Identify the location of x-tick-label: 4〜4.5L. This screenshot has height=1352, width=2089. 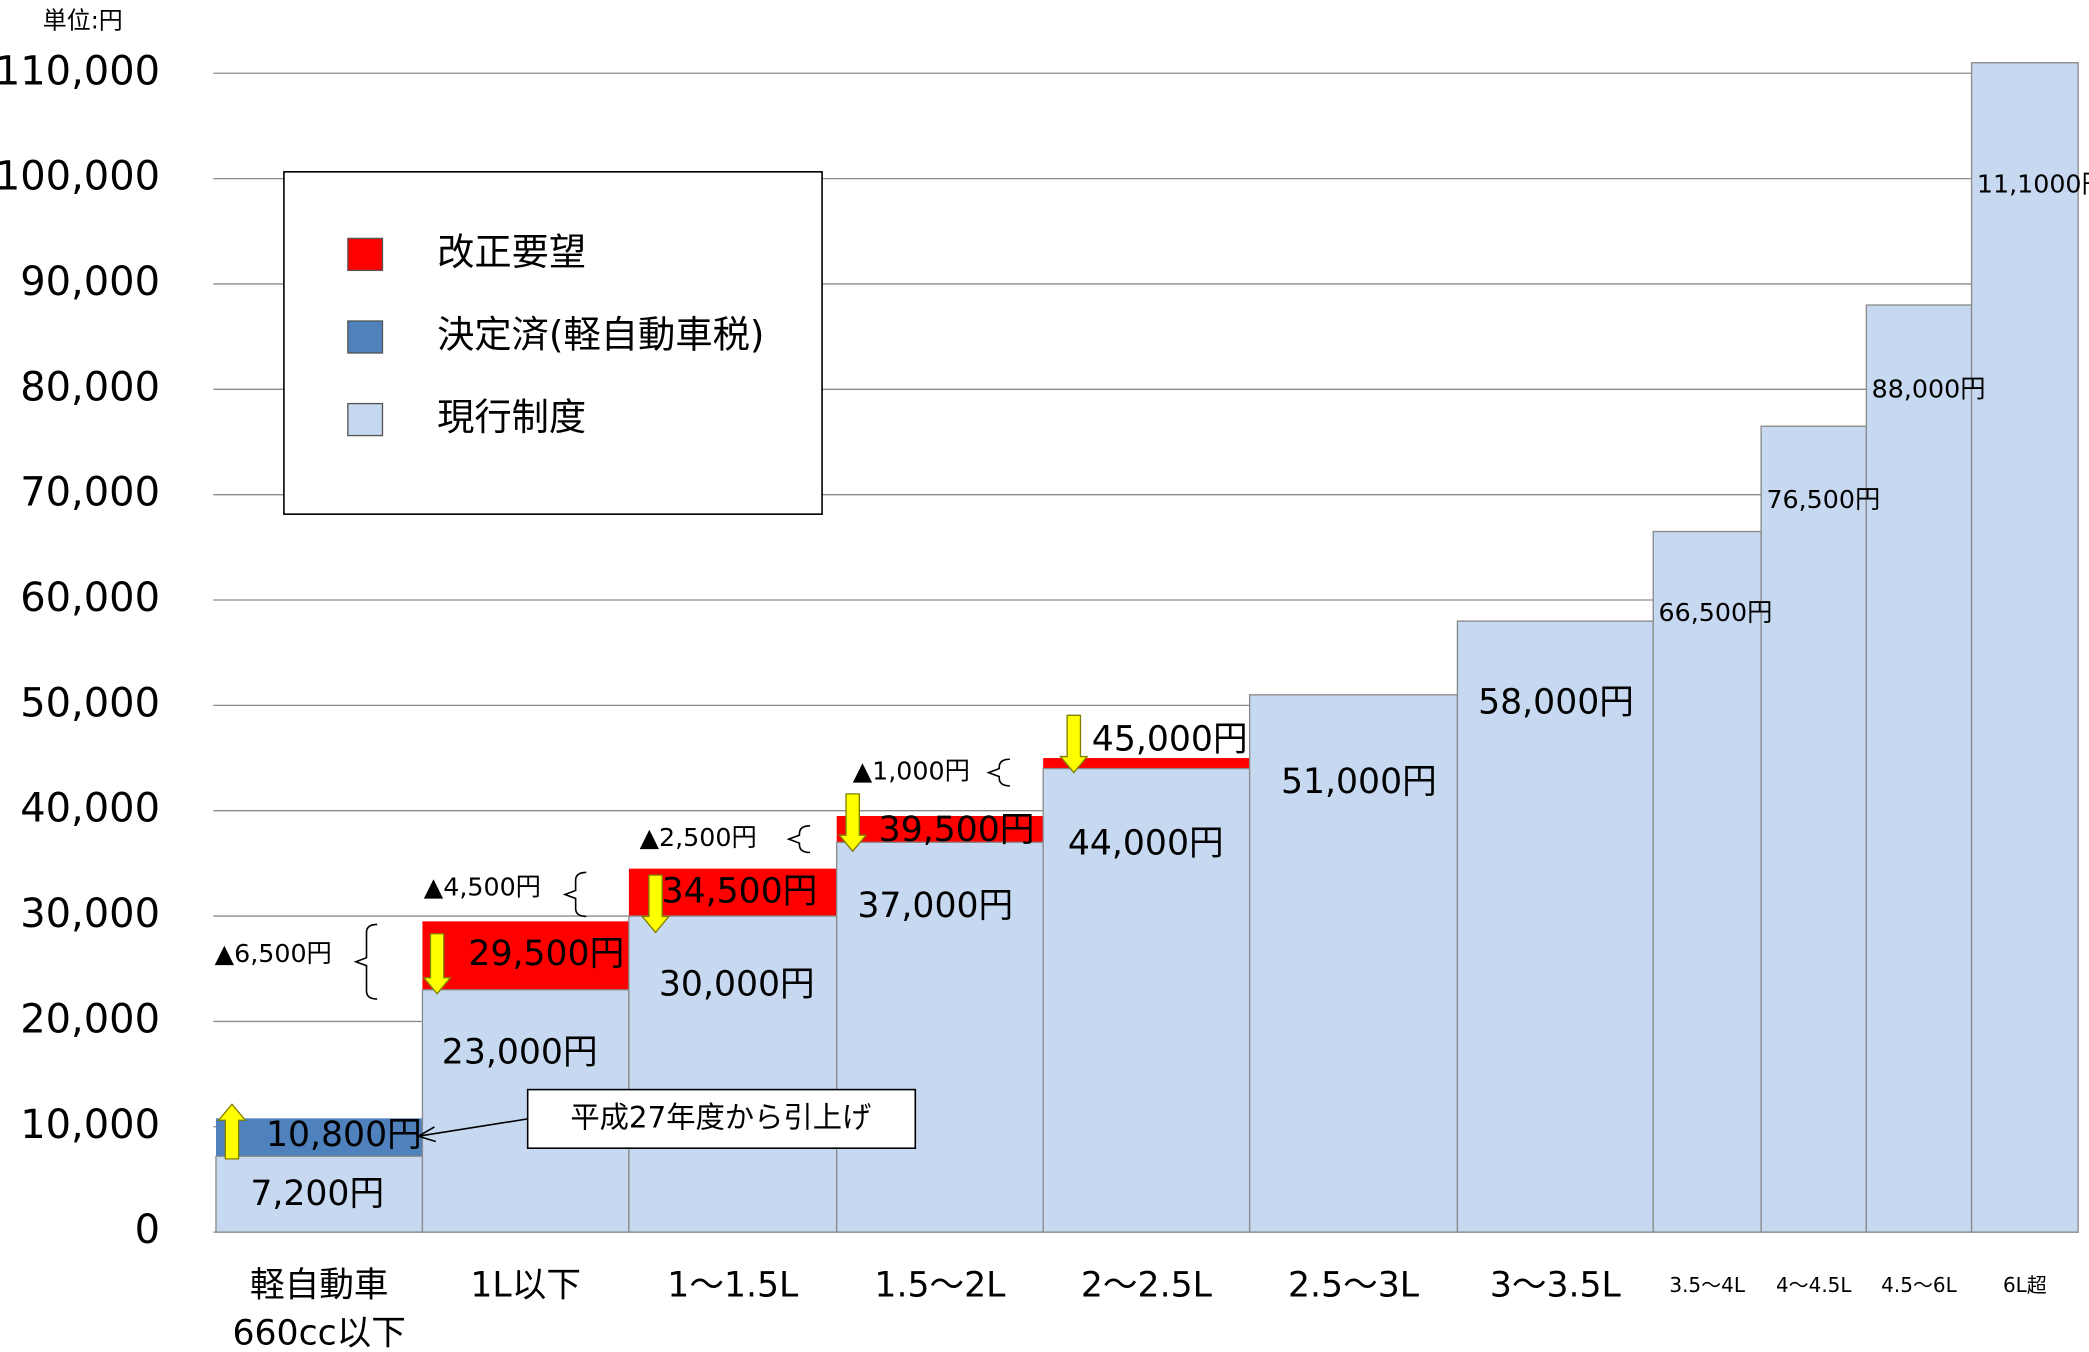
(1814, 1285).